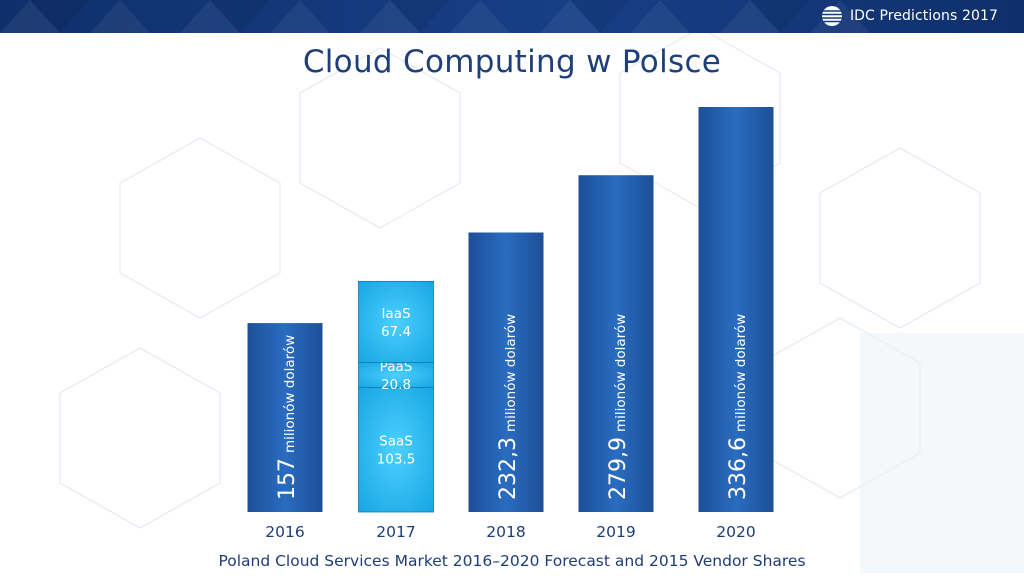  I want to click on segment-name-saas: SaaS, so click(396, 442).